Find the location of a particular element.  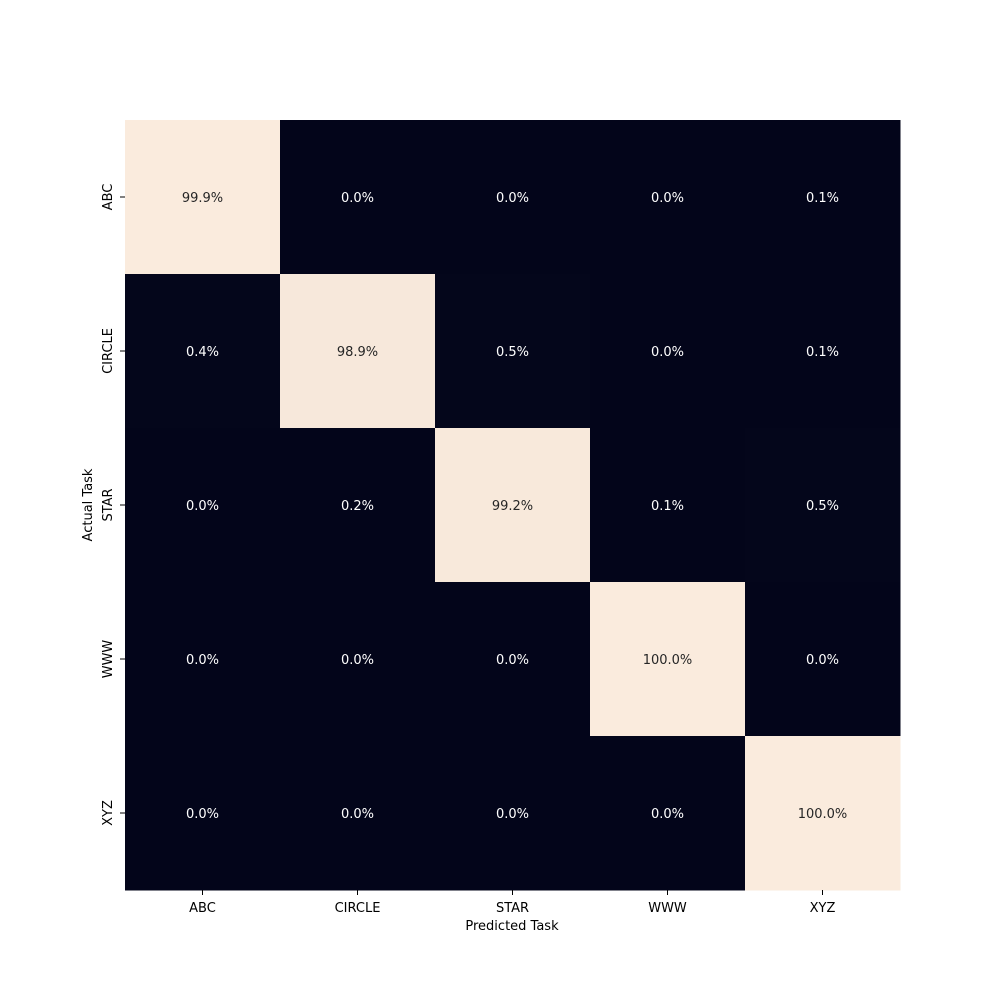

heatmap-cell-value: 99.2% is located at coordinates (512, 506).